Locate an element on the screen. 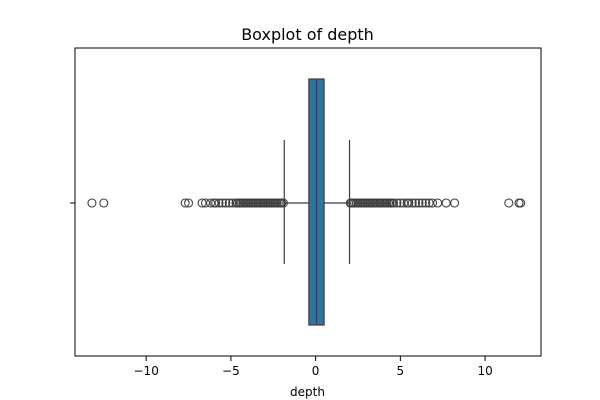  x-tick-label: 5 is located at coordinates (401, 371).